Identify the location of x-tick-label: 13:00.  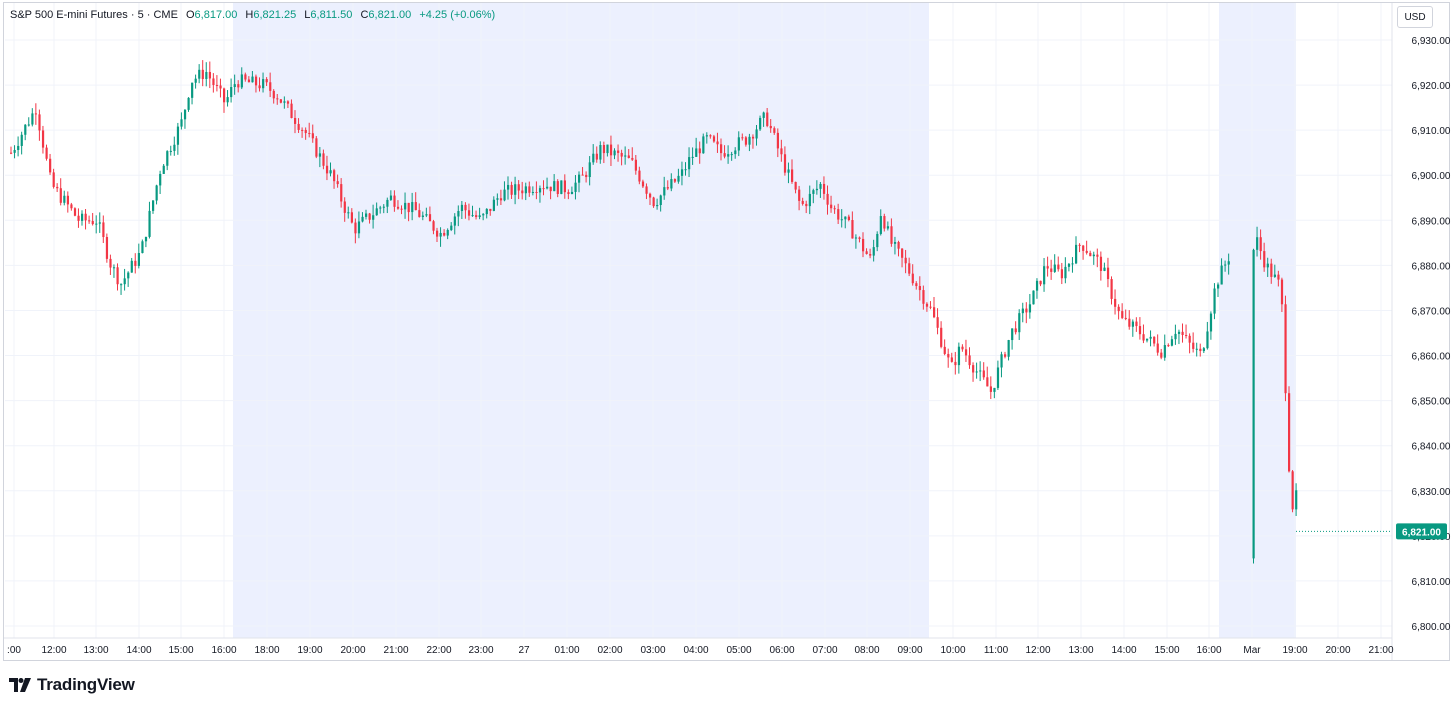
(1080, 650).